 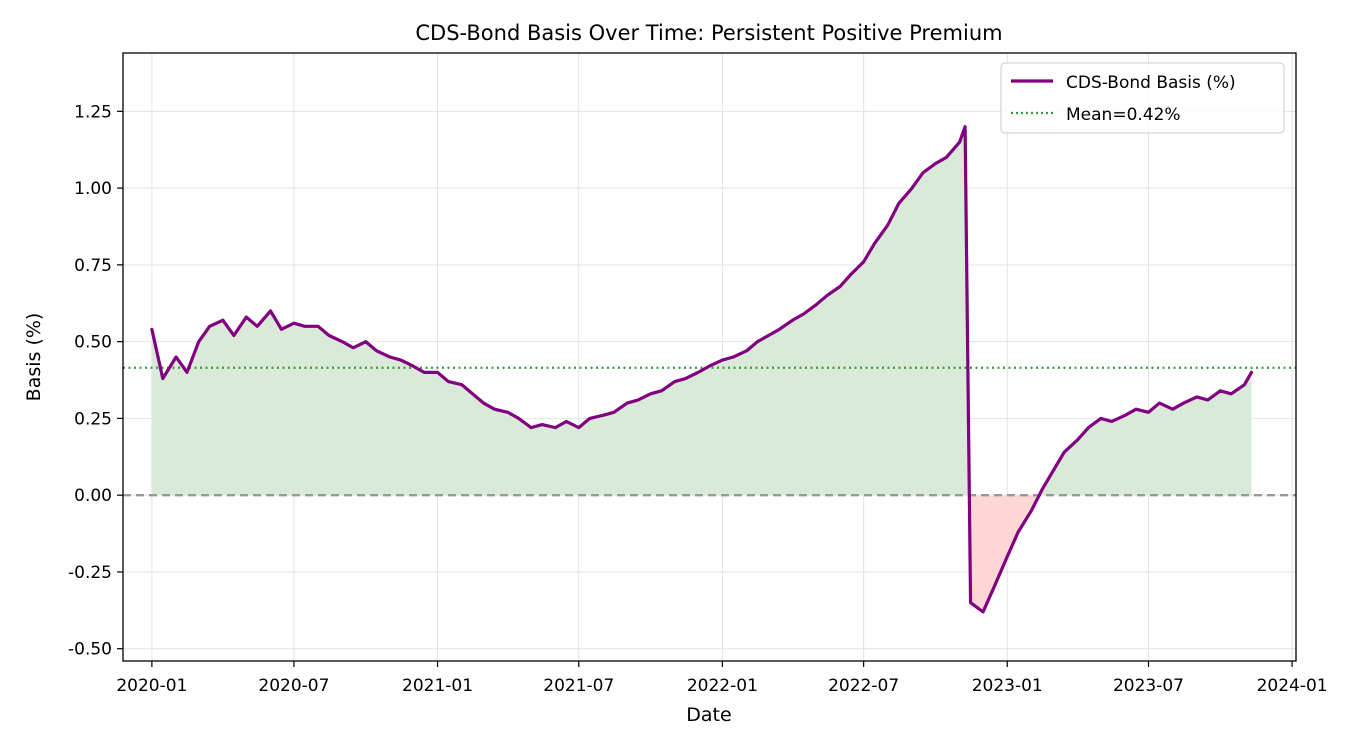 What do you see at coordinates (95, 381) in the screenshot?
I see `y-axis-ticks: -0.50 -0.25 0.00 0.25 0.50 0.75 1.00 1.25` at bounding box center [95, 381].